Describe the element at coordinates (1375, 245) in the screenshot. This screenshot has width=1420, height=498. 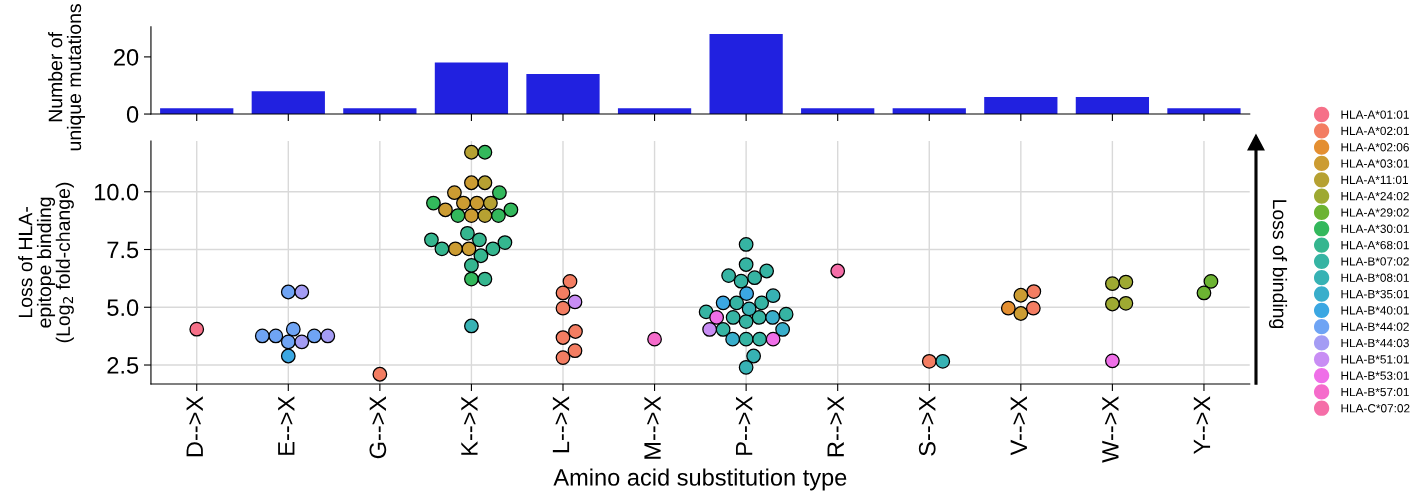
I see `legend-label: HLA-A*68:01` at that location.